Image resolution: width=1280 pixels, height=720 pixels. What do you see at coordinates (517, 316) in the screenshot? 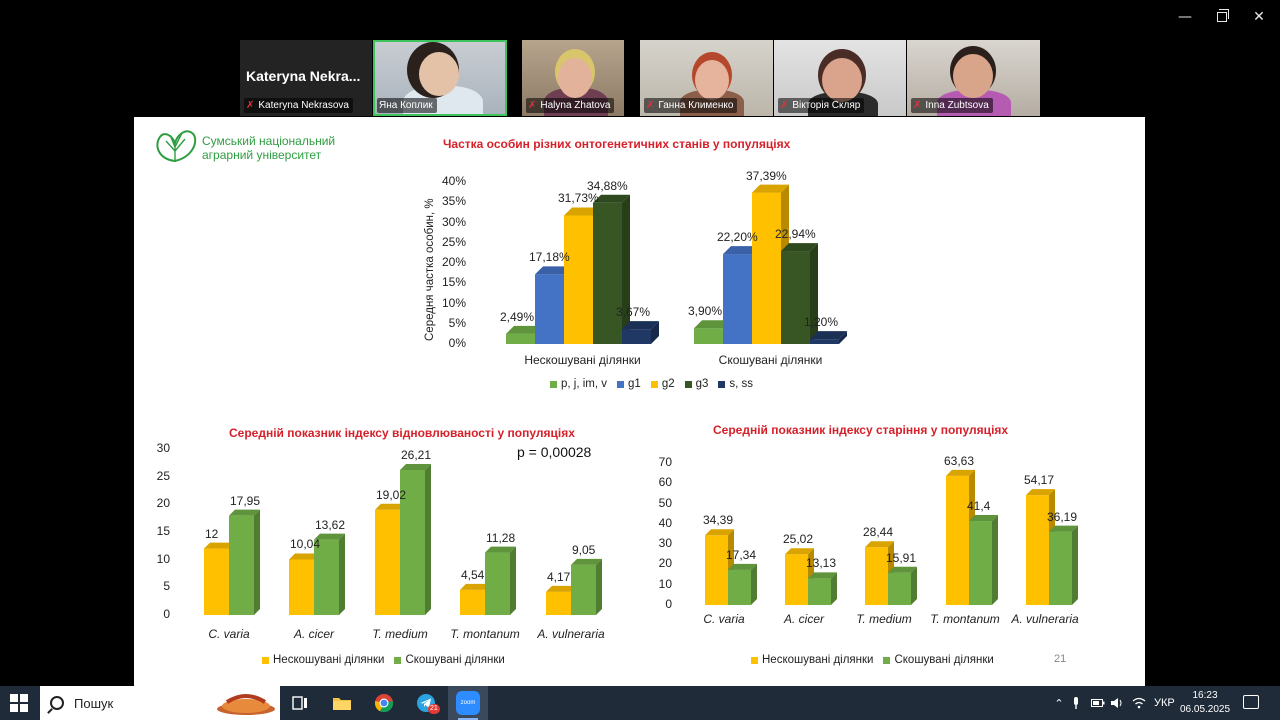
I see `data-label: 2,49%` at bounding box center [517, 316].